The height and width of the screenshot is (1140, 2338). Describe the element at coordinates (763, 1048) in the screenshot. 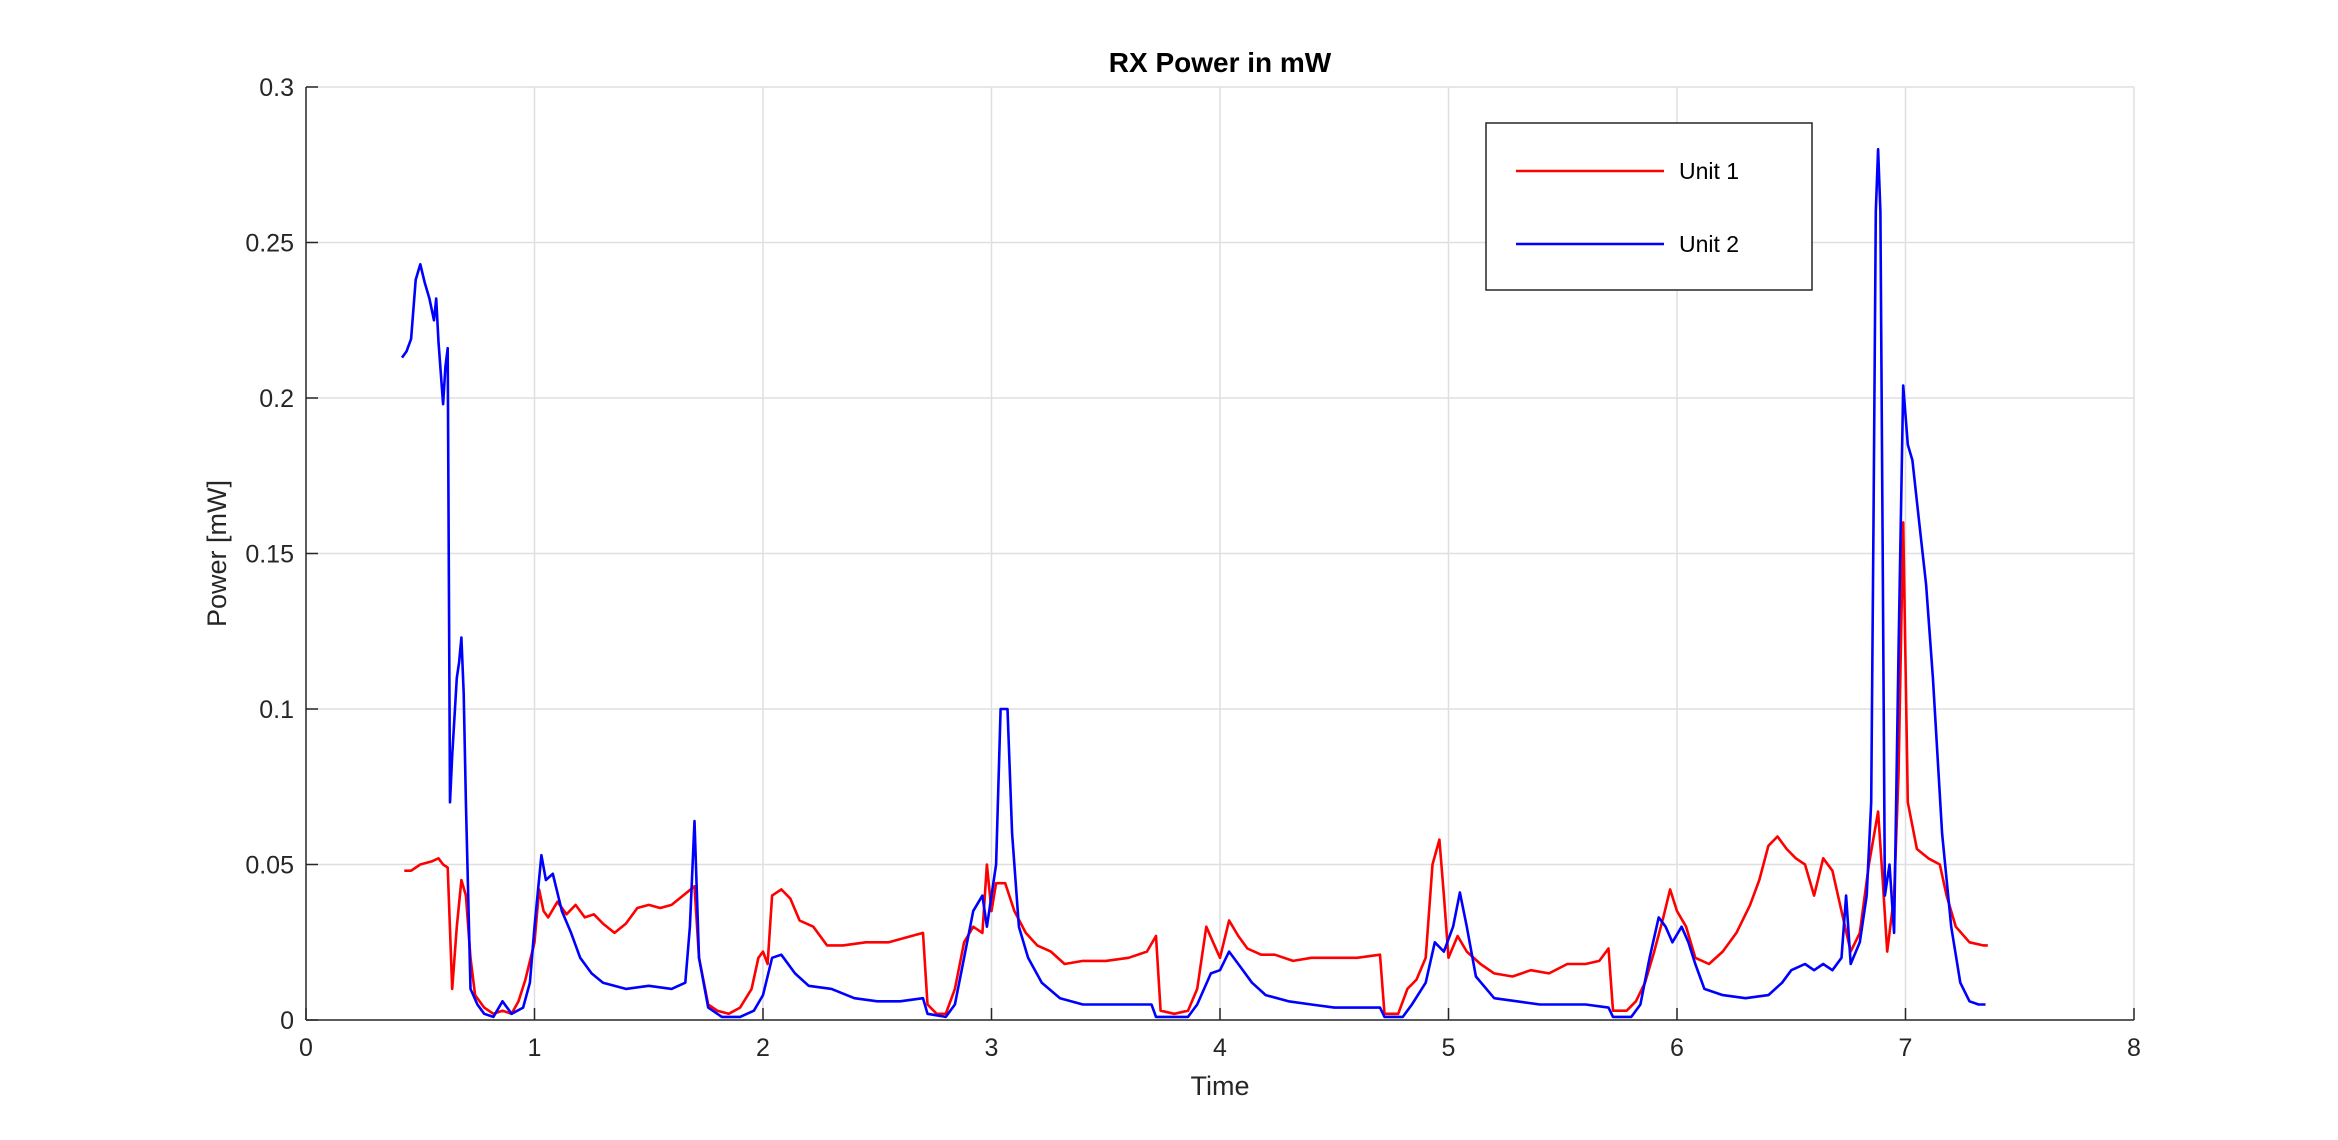

I see `x-tick-label: 2` at that location.